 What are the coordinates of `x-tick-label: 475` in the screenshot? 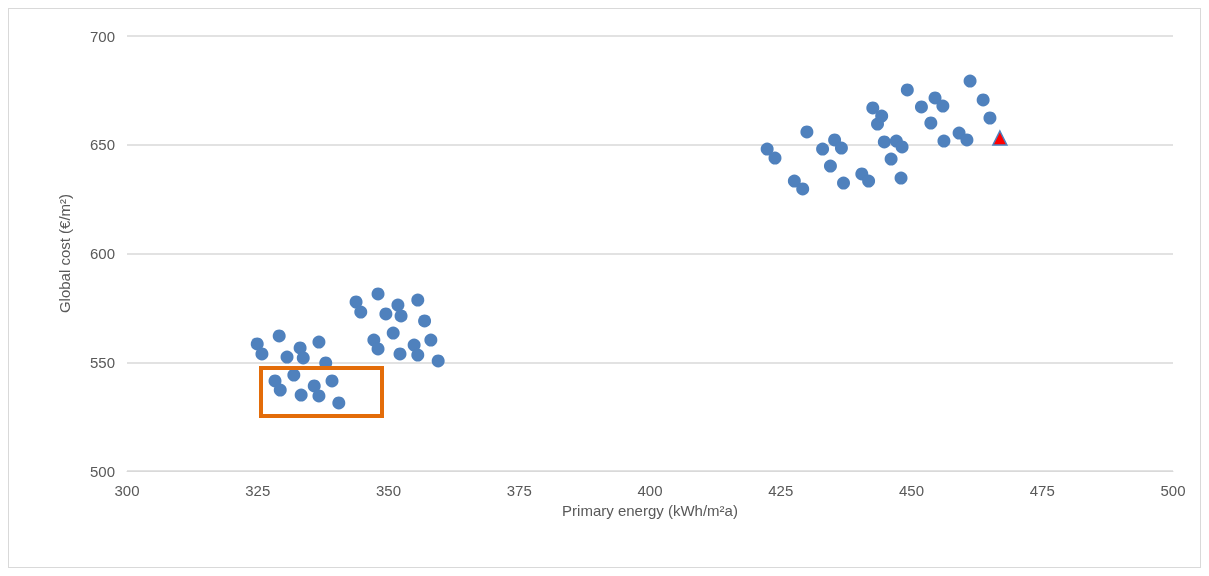 It's located at (1042, 490).